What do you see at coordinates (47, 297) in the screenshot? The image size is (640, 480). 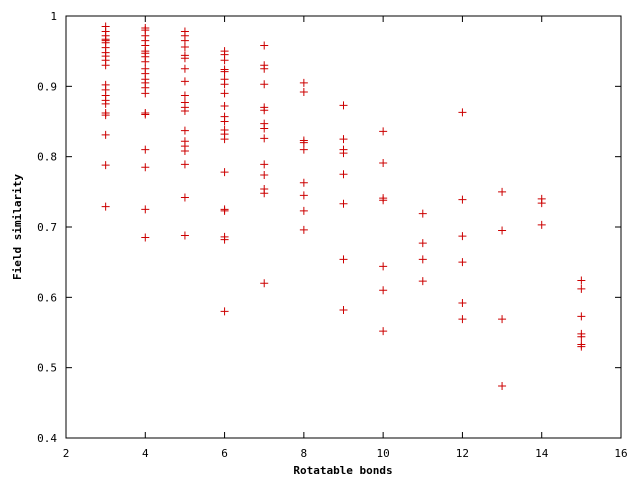 I see `y-tick-label: 0.6` at bounding box center [47, 297].